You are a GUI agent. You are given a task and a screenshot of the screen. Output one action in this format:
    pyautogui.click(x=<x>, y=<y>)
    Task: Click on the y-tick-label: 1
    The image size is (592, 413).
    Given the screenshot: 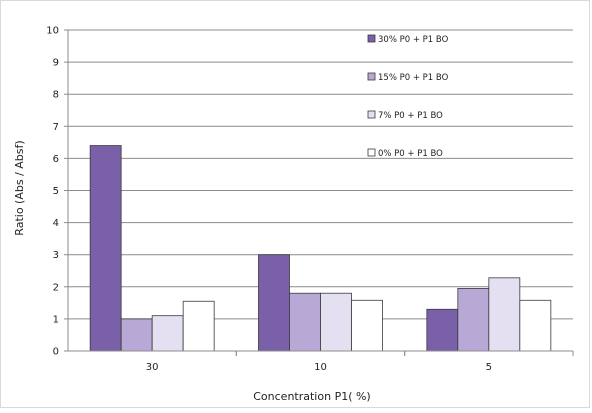 What is the action you would take?
    pyautogui.click(x=56, y=319)
    